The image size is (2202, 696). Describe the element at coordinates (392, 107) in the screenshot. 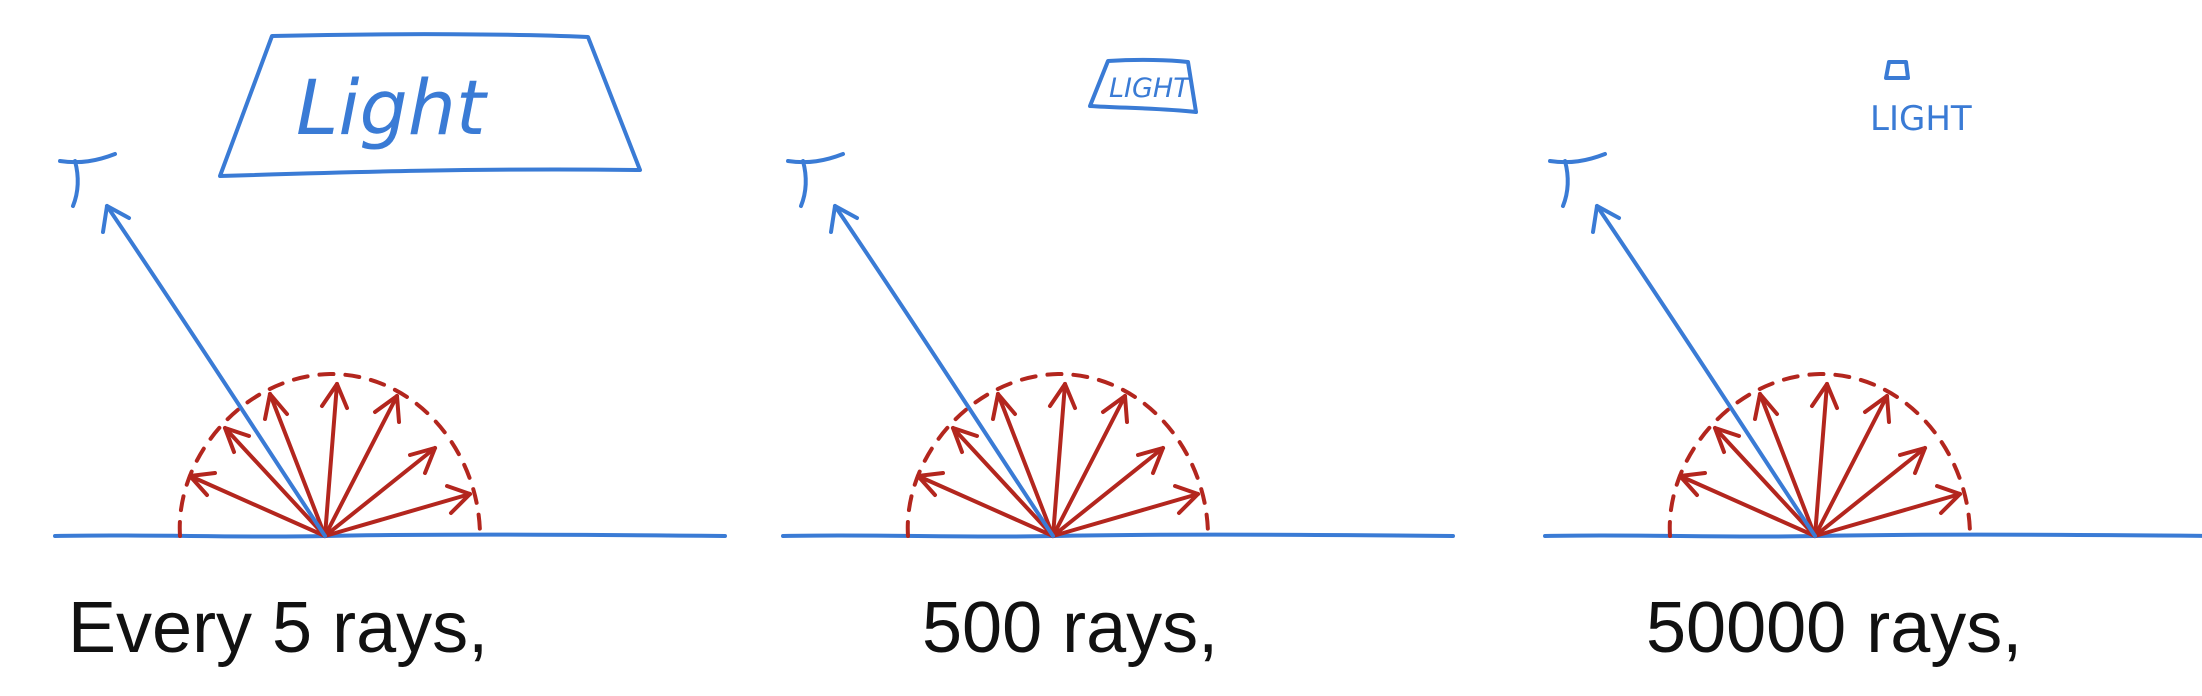

I see `light-label: Light` at that location.